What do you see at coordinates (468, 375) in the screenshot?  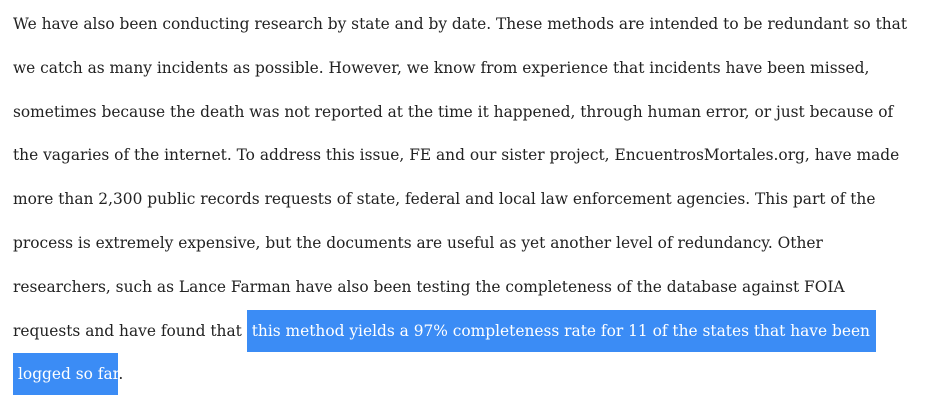 I see `paragraph-line-9: logged so far.` at bounding box center [468, 375].